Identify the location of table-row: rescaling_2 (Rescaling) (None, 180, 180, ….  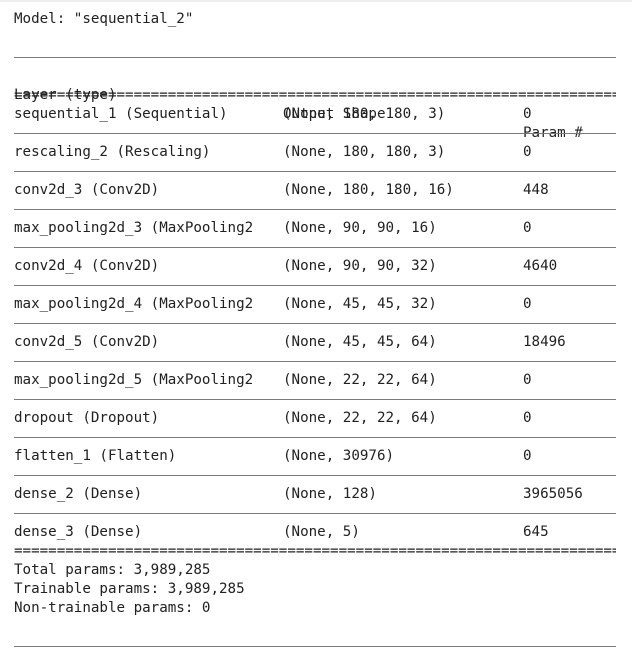
(315, 152).